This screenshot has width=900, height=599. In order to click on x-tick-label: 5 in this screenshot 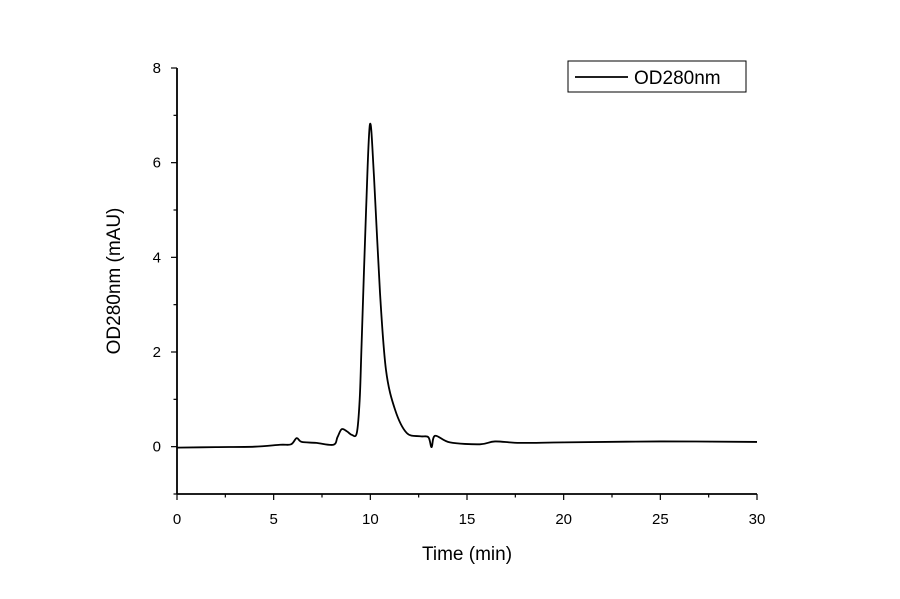, I will do `click(273, 519)`.